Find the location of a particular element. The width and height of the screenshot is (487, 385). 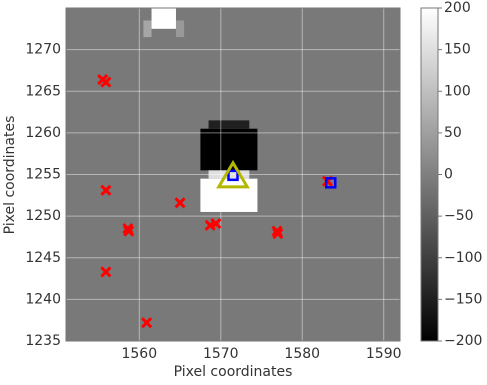

y-tick-label: 1250 is located at coordinates (43, 216).